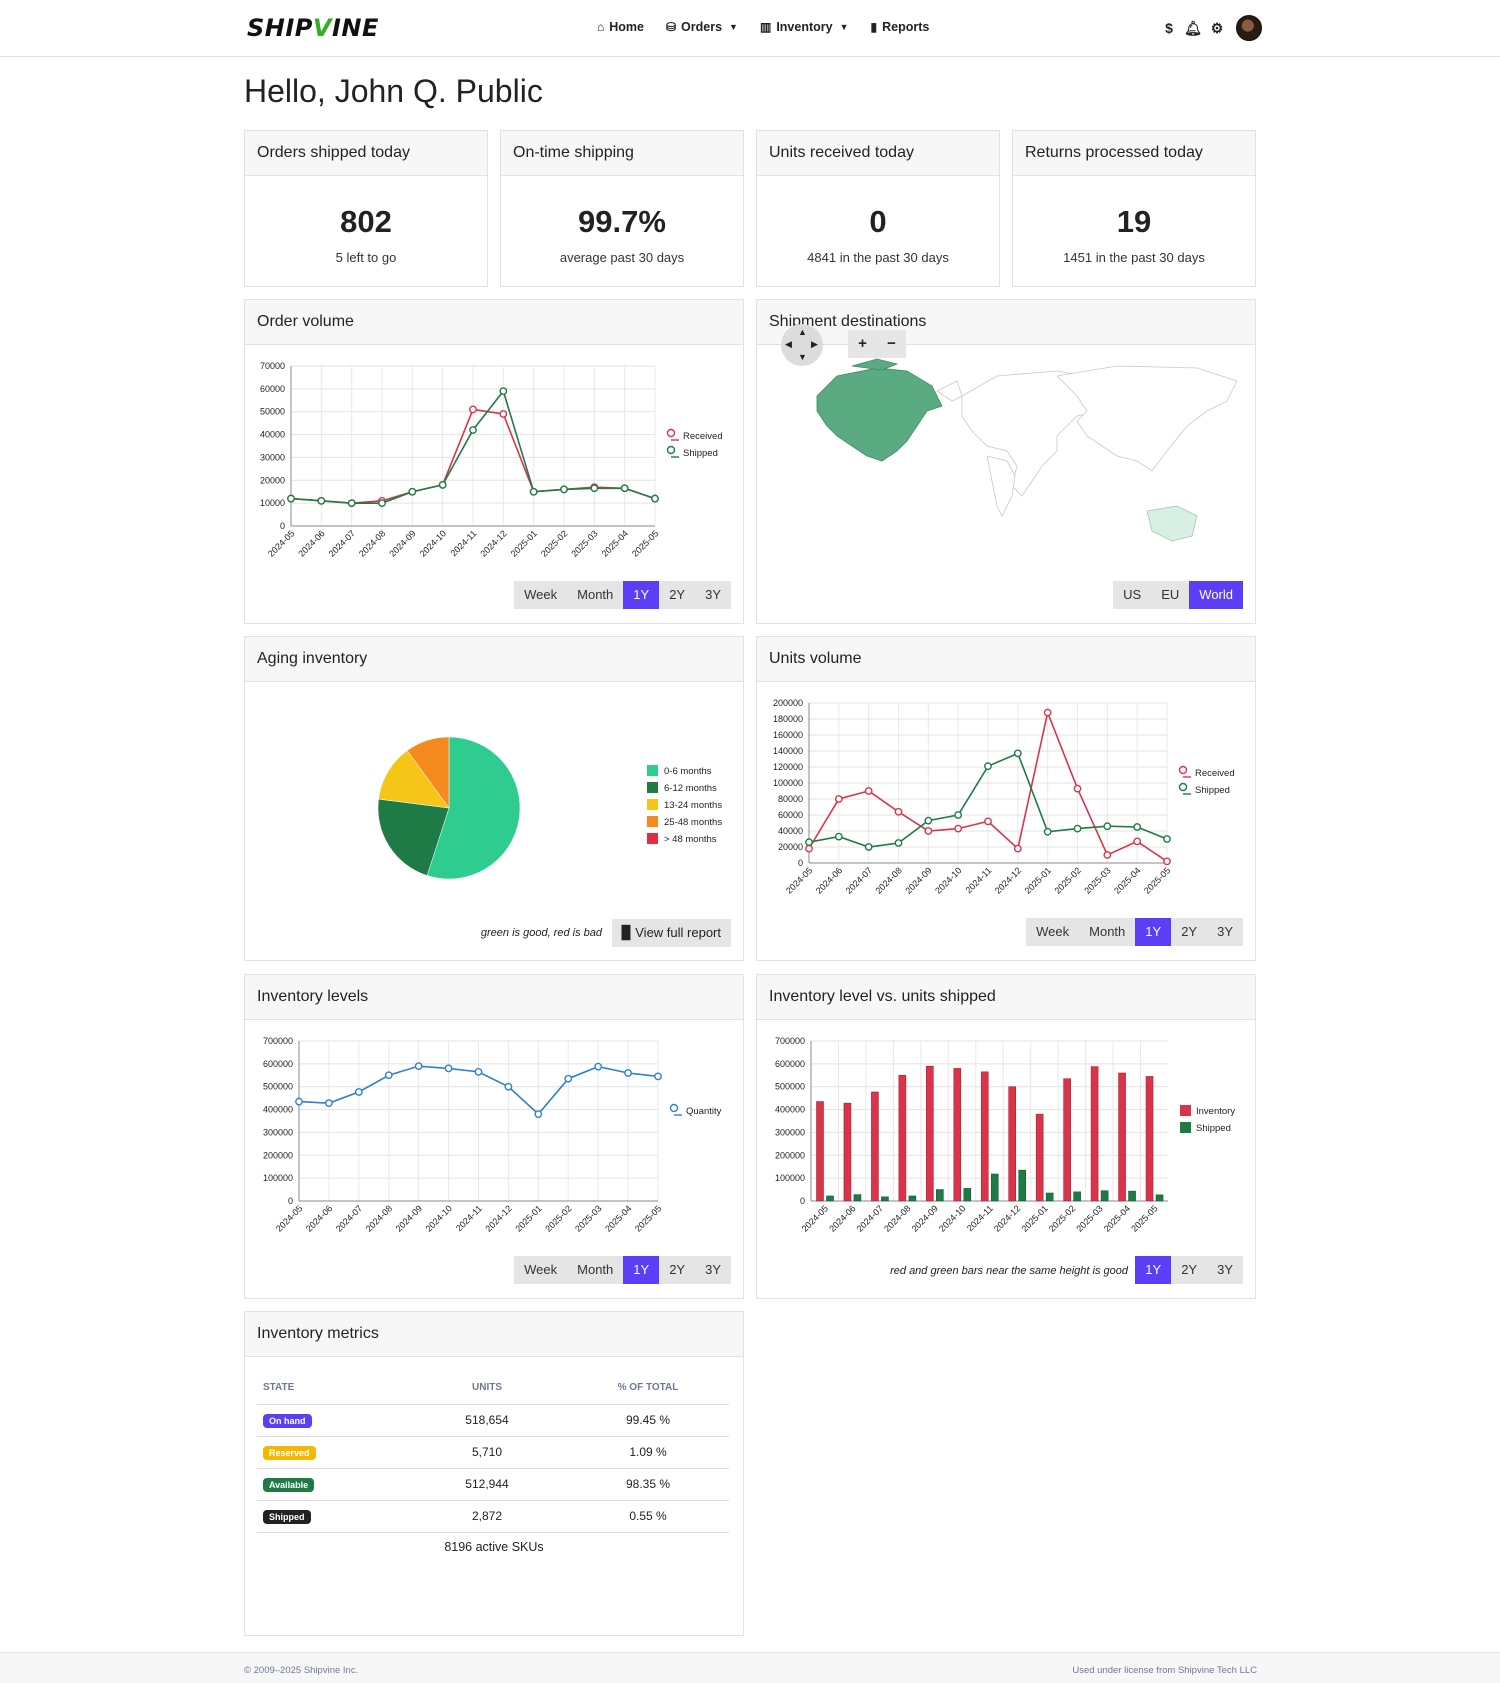 The image size is (1500, 1683). What do you see at coordinates (891, 343) in the screenshot?
I see `zoom-out-button: −` at bounding box center [891, 343].